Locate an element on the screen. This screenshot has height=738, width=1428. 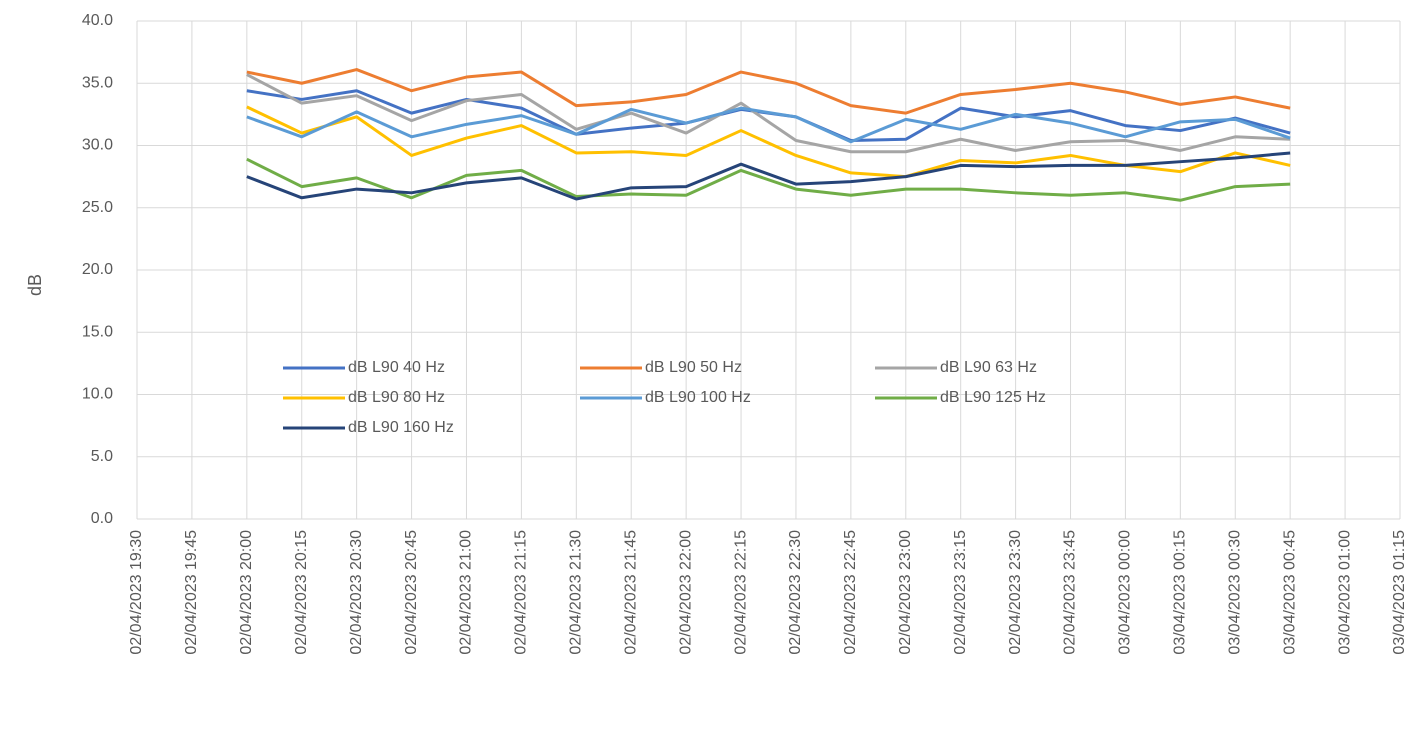
x-tick-label: 02/04/2023 22:15 is located at coordinates (740, 592).